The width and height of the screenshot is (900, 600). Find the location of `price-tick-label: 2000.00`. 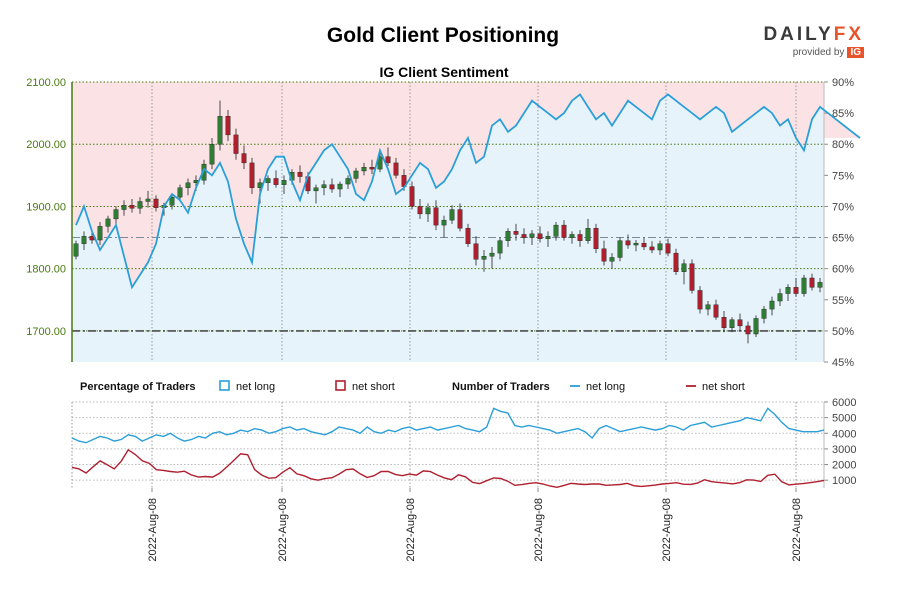

price-tick-label: 2000.00 is located at coordinates (46, 145).